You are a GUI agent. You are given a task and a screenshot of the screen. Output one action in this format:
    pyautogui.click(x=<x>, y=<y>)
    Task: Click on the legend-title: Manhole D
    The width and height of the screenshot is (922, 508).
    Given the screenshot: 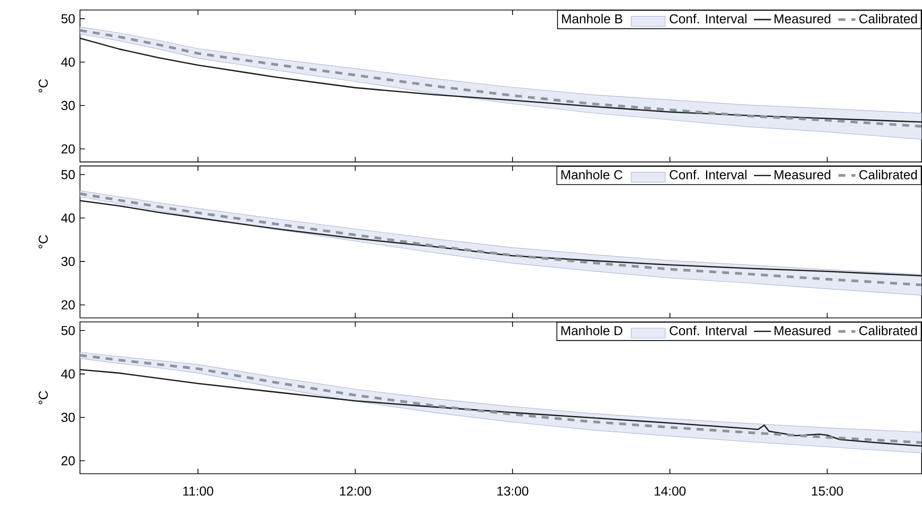 What is the action you would take?
    pyautogui.click(x=591, y=331)
    